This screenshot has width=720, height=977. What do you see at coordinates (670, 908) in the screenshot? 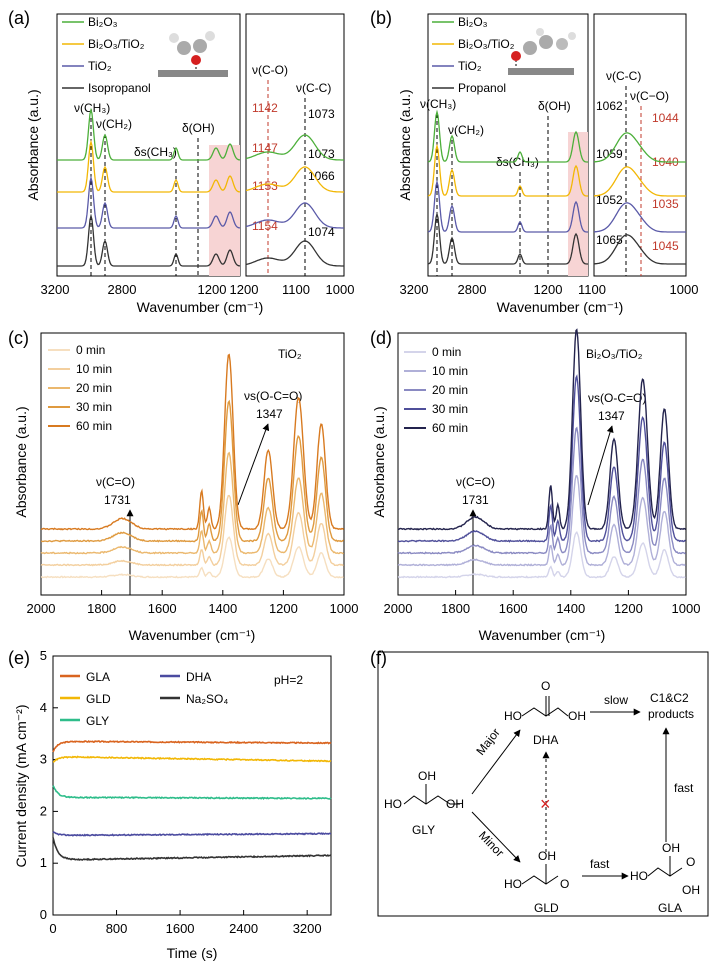
I see `molecule-label: GLA` at bounding box center [670, 908].